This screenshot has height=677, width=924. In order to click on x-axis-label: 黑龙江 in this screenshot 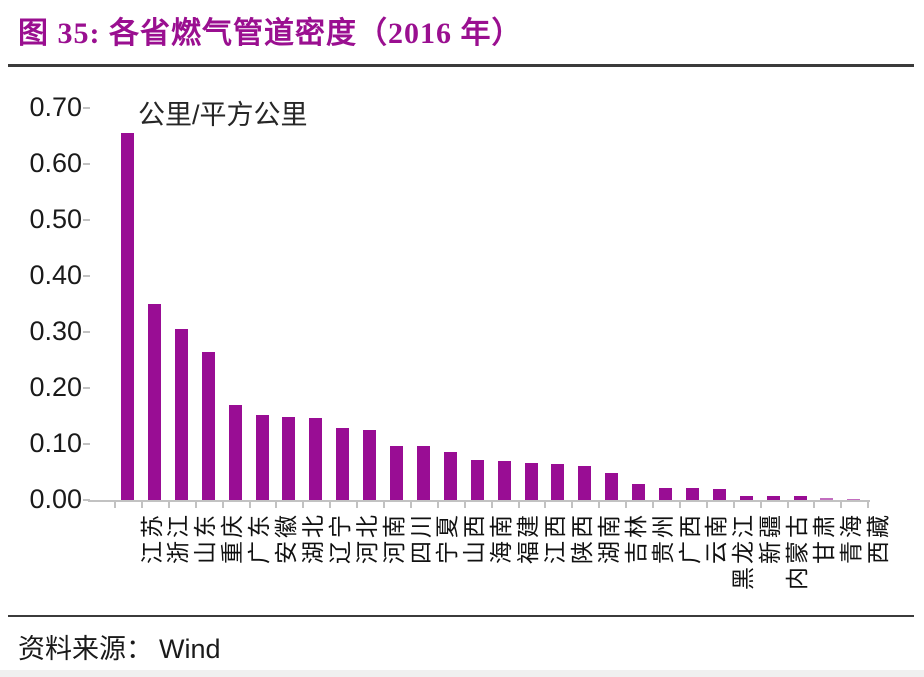, I will do `click(743, 551)`.